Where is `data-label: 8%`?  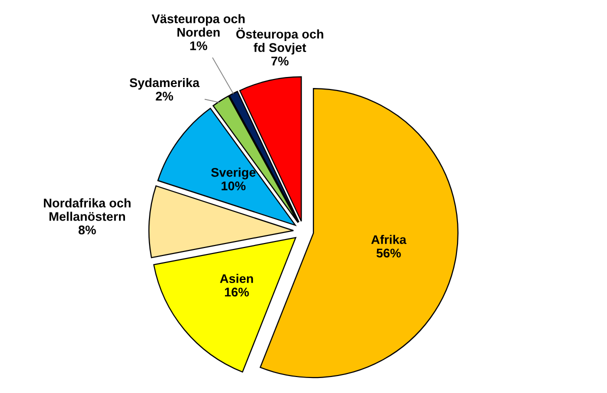
data-label: 8% is located at coordinates (87, 230).